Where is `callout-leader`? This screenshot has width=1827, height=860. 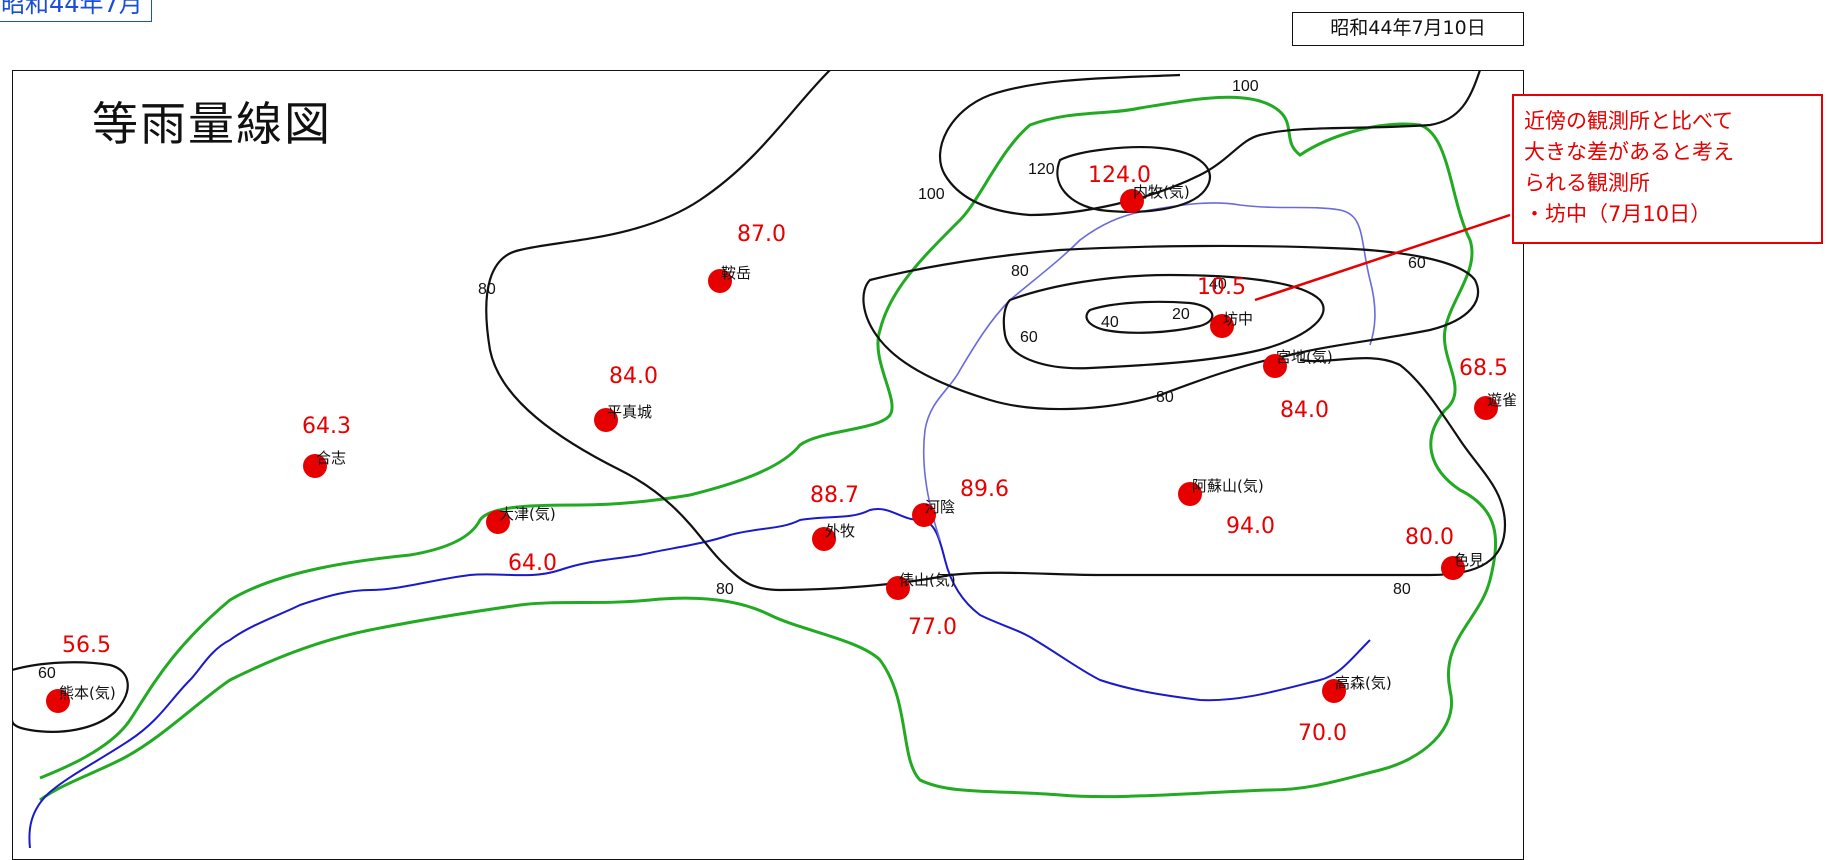
callout-leader is located at coordinates (1382, 257).